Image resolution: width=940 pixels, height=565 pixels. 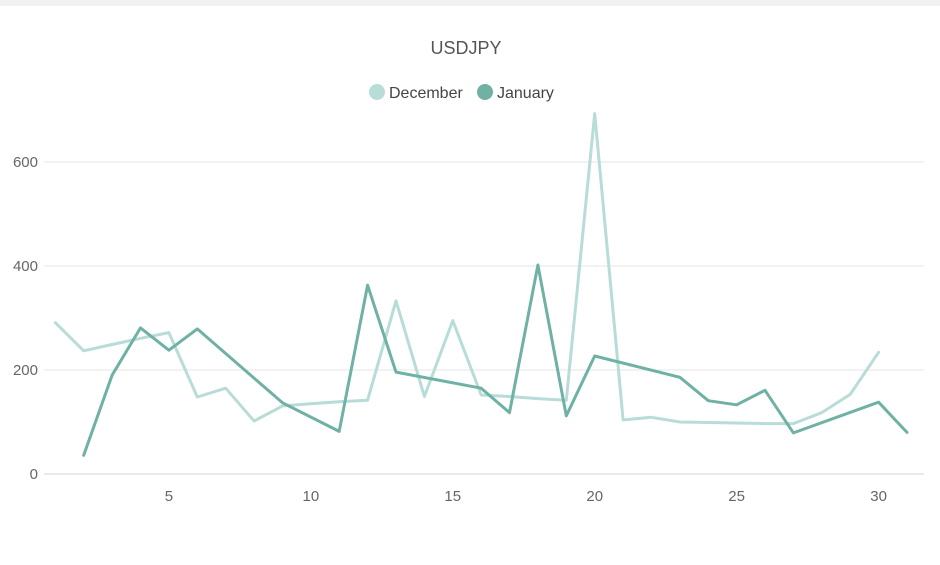 What do you see at coordinates (25, 370) in the screenshot?
I see `y-tick-label-200: 200` at bounding box center [25, 370].